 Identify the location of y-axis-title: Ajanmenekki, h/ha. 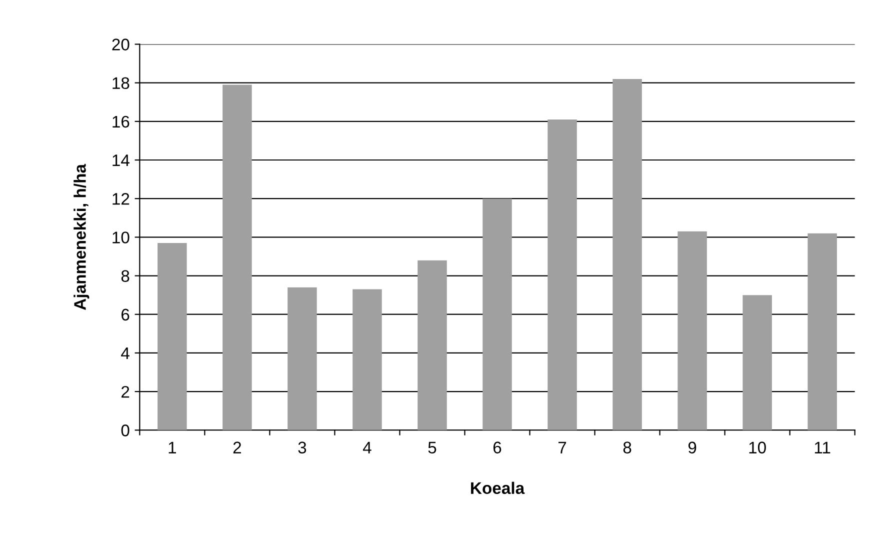
(82, 237).